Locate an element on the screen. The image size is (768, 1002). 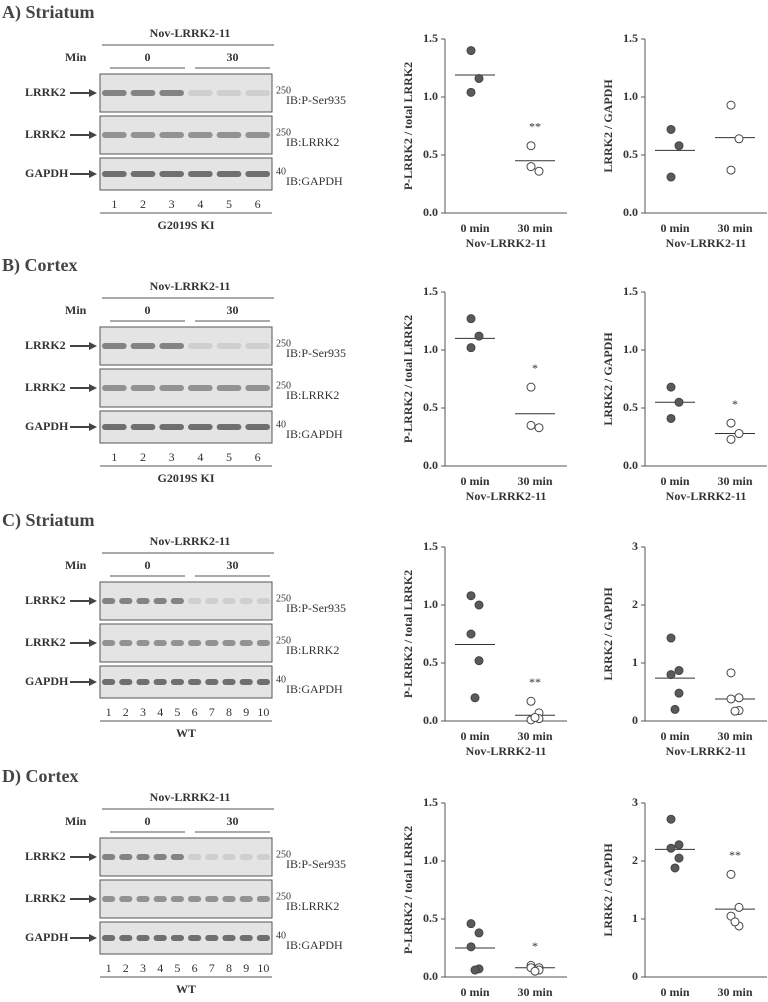
y-tick-label: 1 is located at coordinates (635, 662).